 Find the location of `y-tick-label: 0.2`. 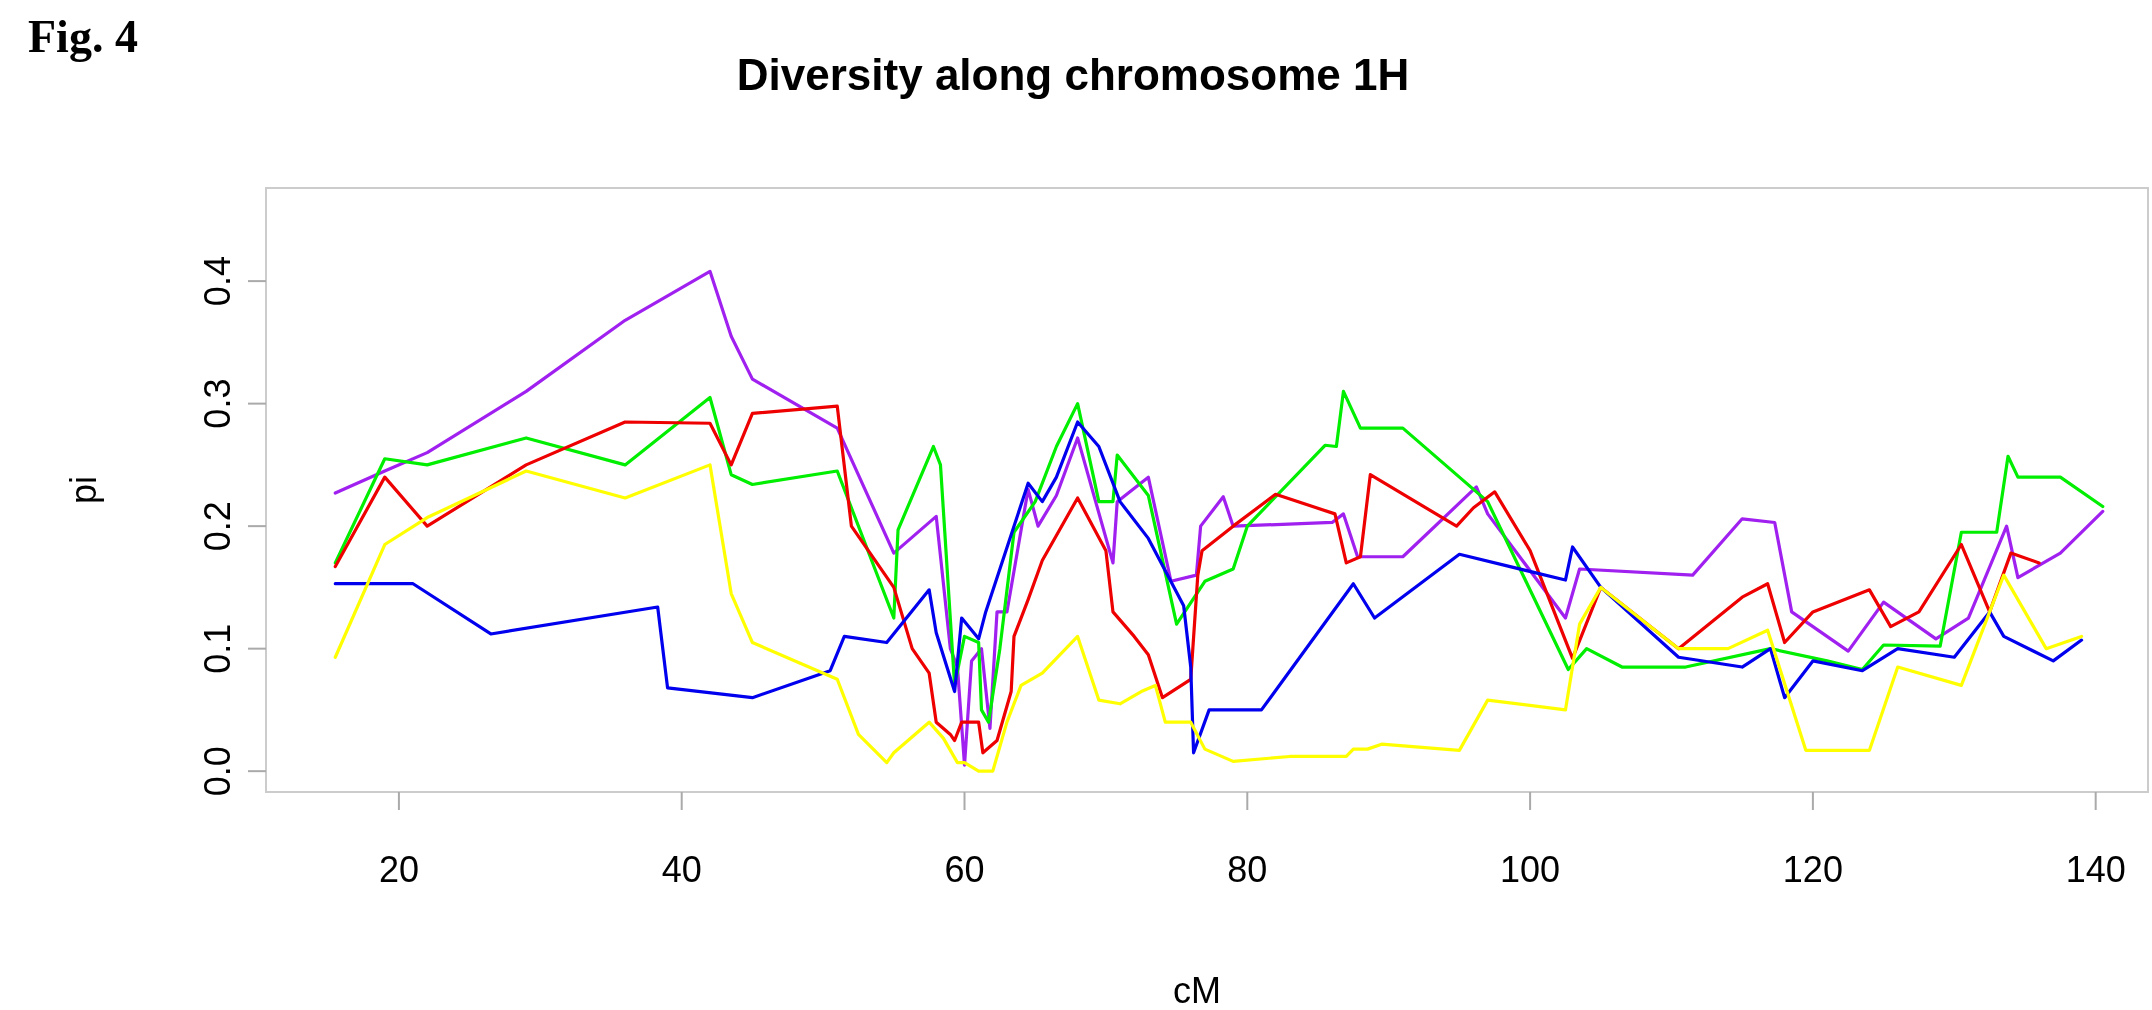

y-tick-label: 0.2 is located at coordinates (217, 526).